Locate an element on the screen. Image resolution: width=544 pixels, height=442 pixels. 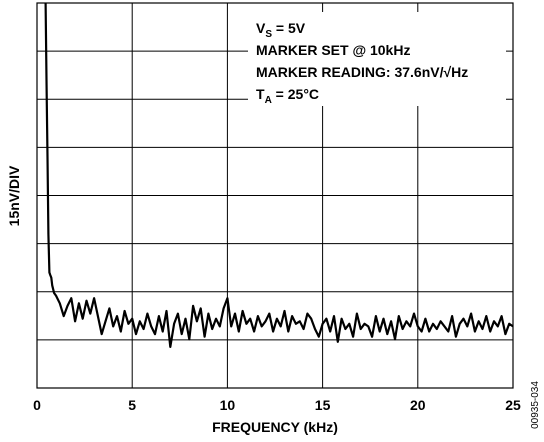
x-tick-label: 0 is located at coordinates (37, 405).